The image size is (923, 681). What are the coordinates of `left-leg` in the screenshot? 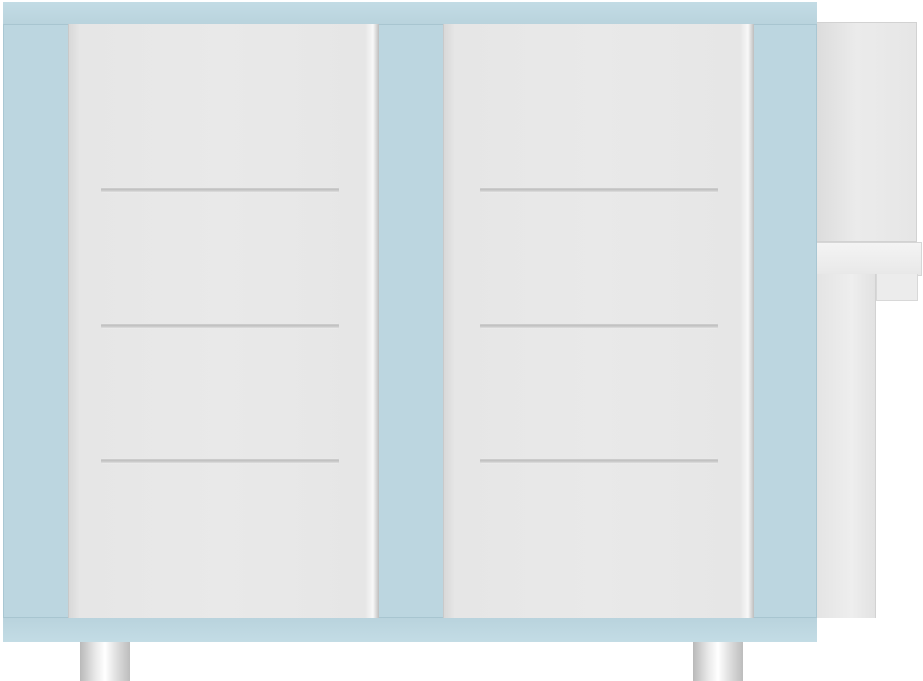 It's located at (105, 661).